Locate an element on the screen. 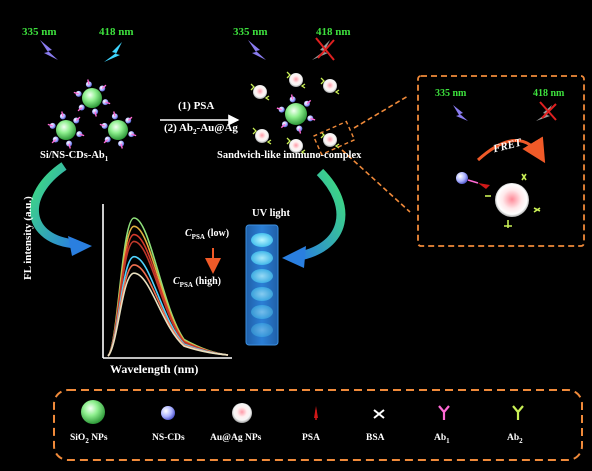  right-complex-label: Sandwich-like immuno-complex is located at coordinates (289, 155).